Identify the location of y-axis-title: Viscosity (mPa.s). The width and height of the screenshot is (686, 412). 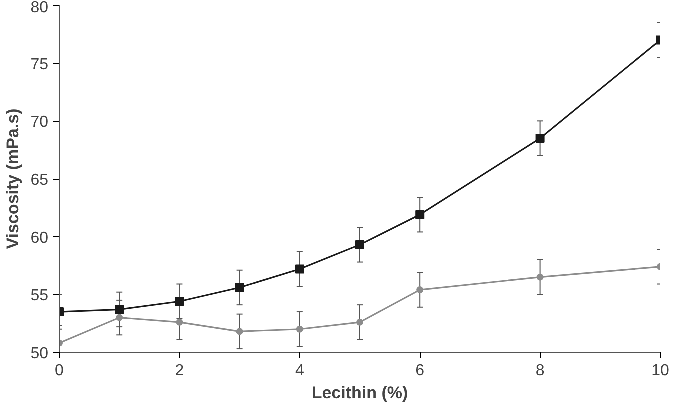
(13, 179).